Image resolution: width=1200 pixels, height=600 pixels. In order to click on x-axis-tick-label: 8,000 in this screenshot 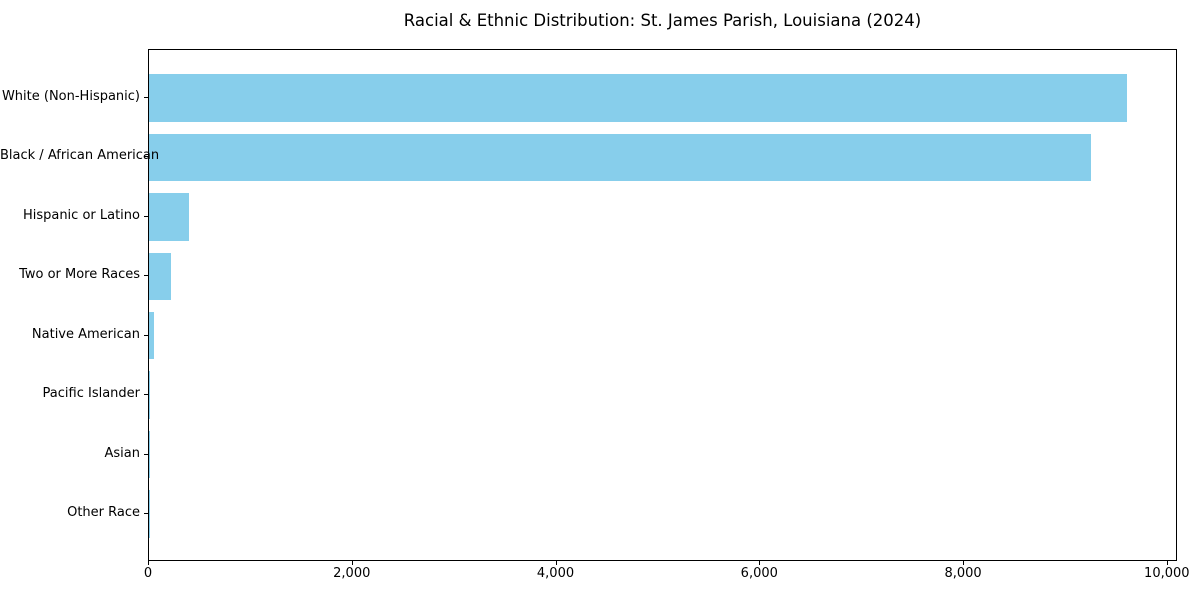, I will do `click(963, 573)`.